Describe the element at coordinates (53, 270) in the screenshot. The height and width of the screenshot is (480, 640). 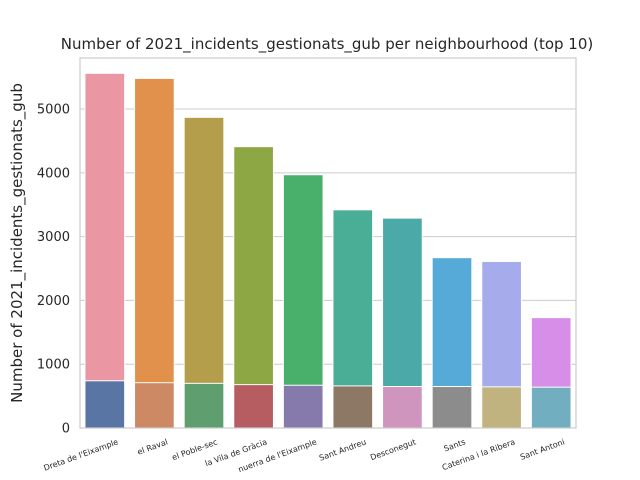
I see `y-tick-labels: 0 1000 2000 3000 4000 5000` at that location.